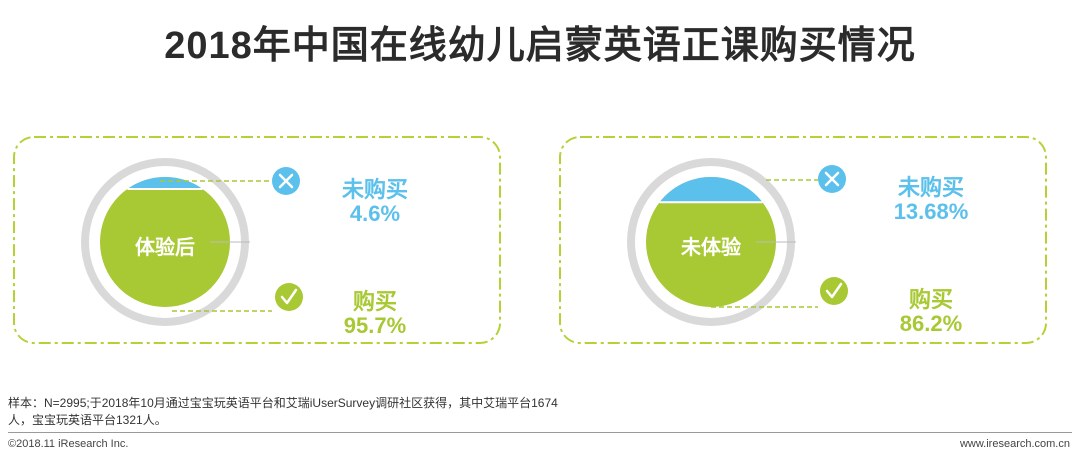 This screenshot has width=1080, height=460. What do you see at coordinates (374, 189) in the screenshot?
I see `panel-1-not-purchased-name: 未购买` at bounding box center [374, 189].